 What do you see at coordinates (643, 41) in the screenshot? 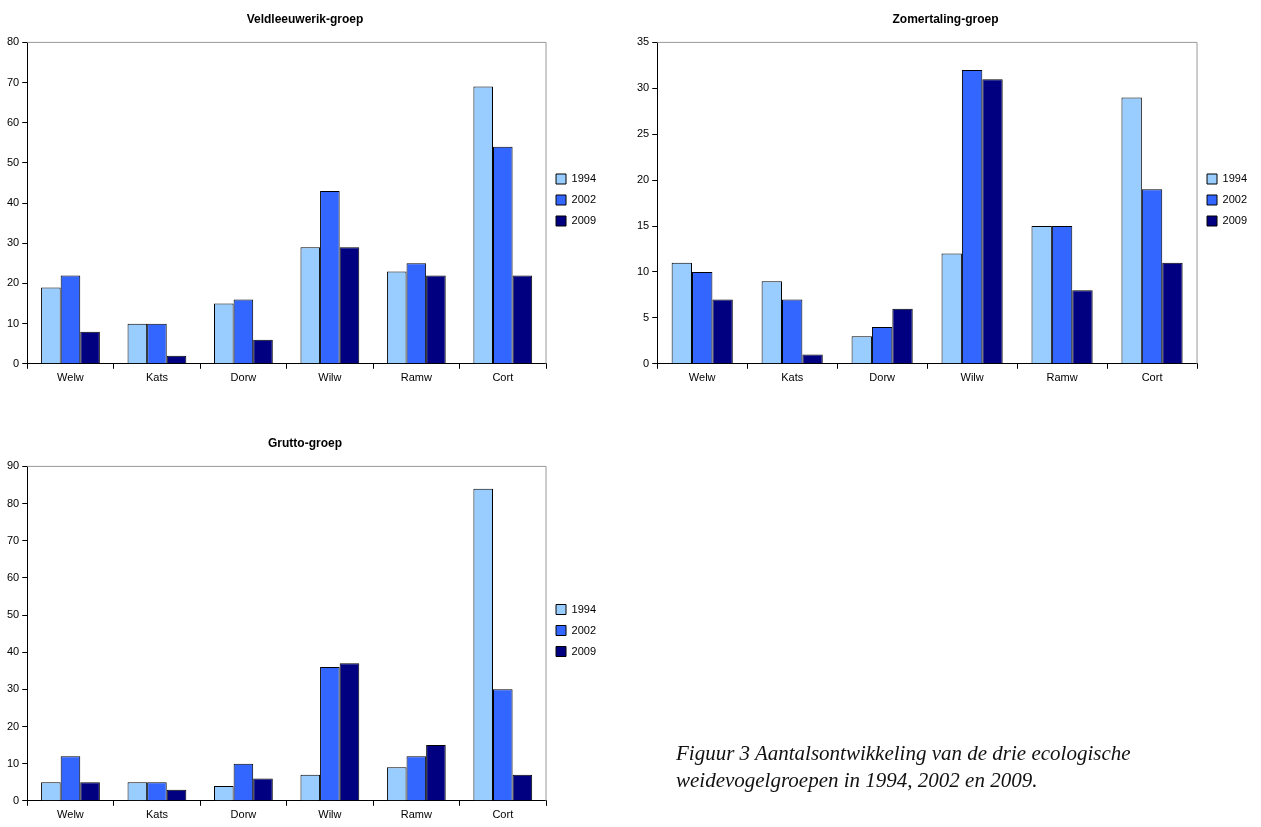
I see `y-tick-label: 35` at bounding box center [643, 41].